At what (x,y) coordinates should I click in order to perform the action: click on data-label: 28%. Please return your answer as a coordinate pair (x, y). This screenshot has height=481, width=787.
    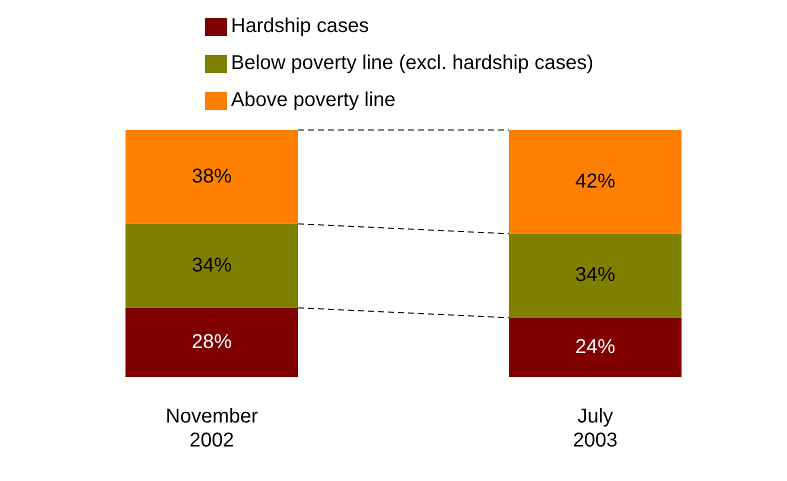
    Looking at the image, I should click on (212, 341).